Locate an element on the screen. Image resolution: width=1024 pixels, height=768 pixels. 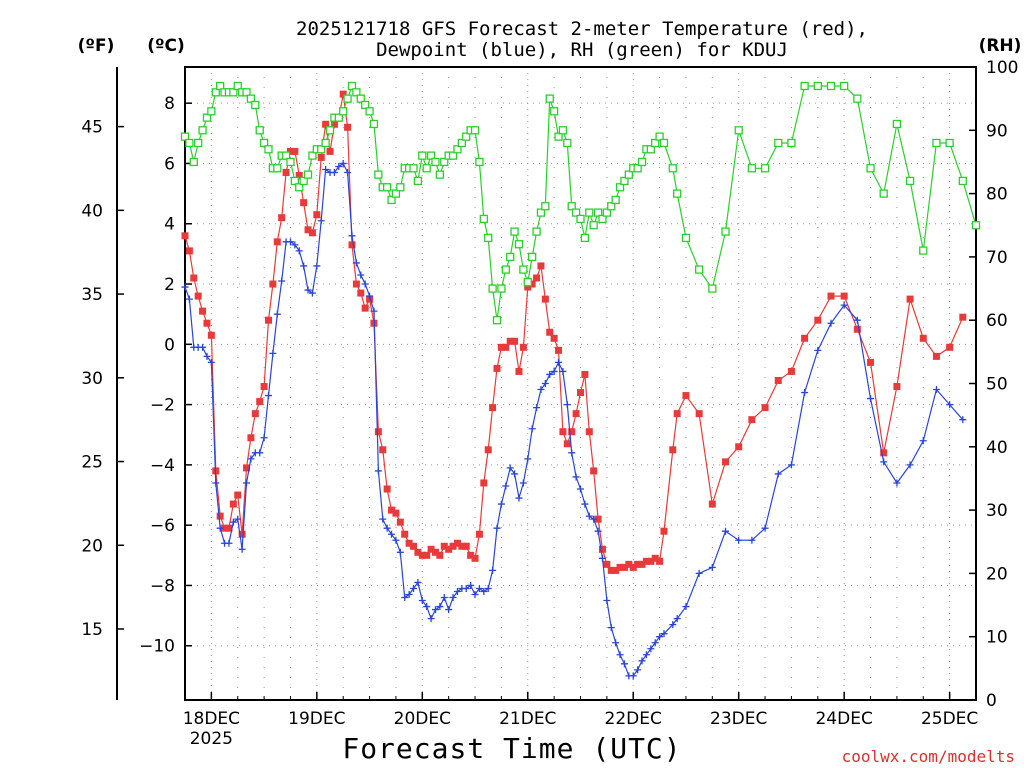
x-tick-label: 22DEC is located at coordinates (633, 719).